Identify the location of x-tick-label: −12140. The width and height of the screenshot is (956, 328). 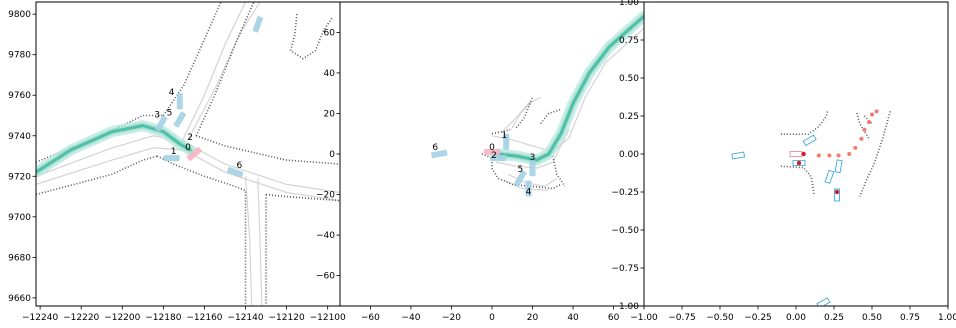
(245, 318).